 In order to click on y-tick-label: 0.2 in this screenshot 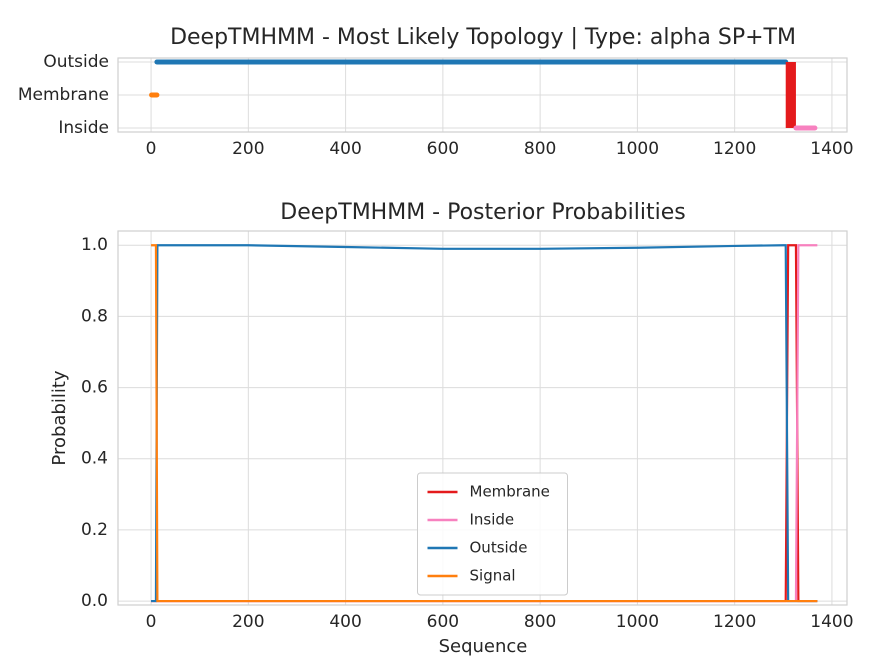, I will do `click(94, 530)`.